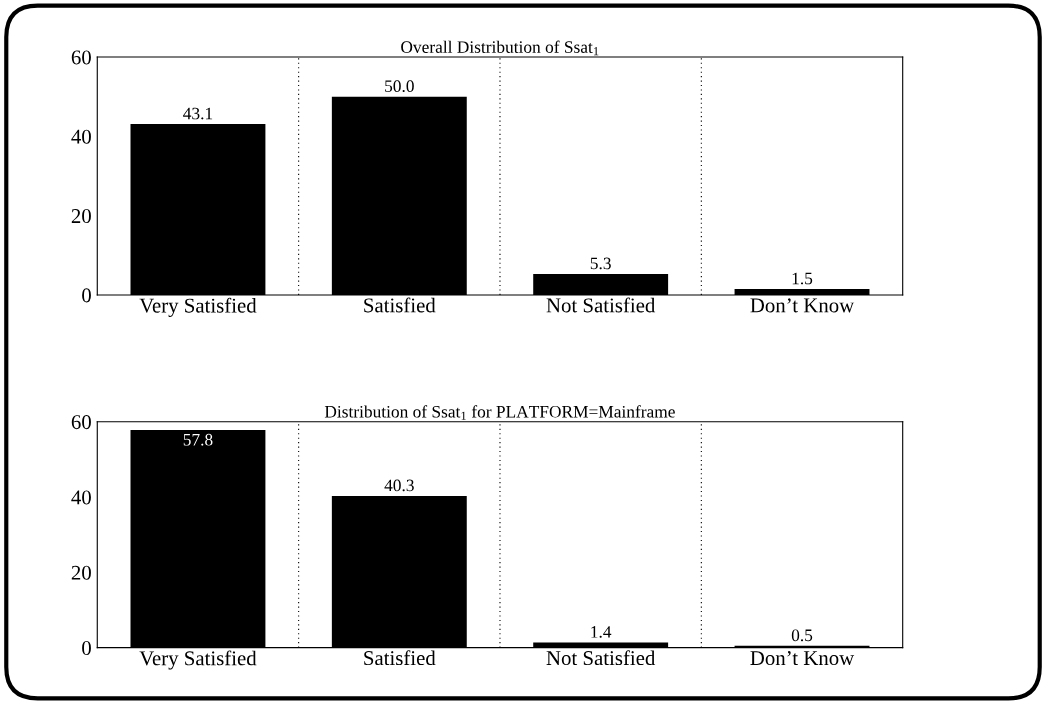 This screenshot has width=1046, height=704. I want to click on data-label: 40.3, so click(399, 485).